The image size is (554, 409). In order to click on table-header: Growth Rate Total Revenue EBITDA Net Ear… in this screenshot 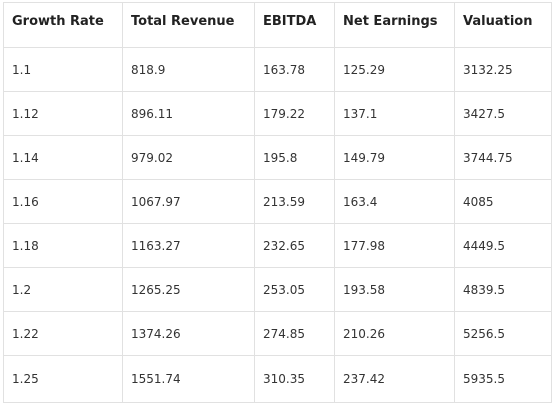, I will do `click(277, 25)`.